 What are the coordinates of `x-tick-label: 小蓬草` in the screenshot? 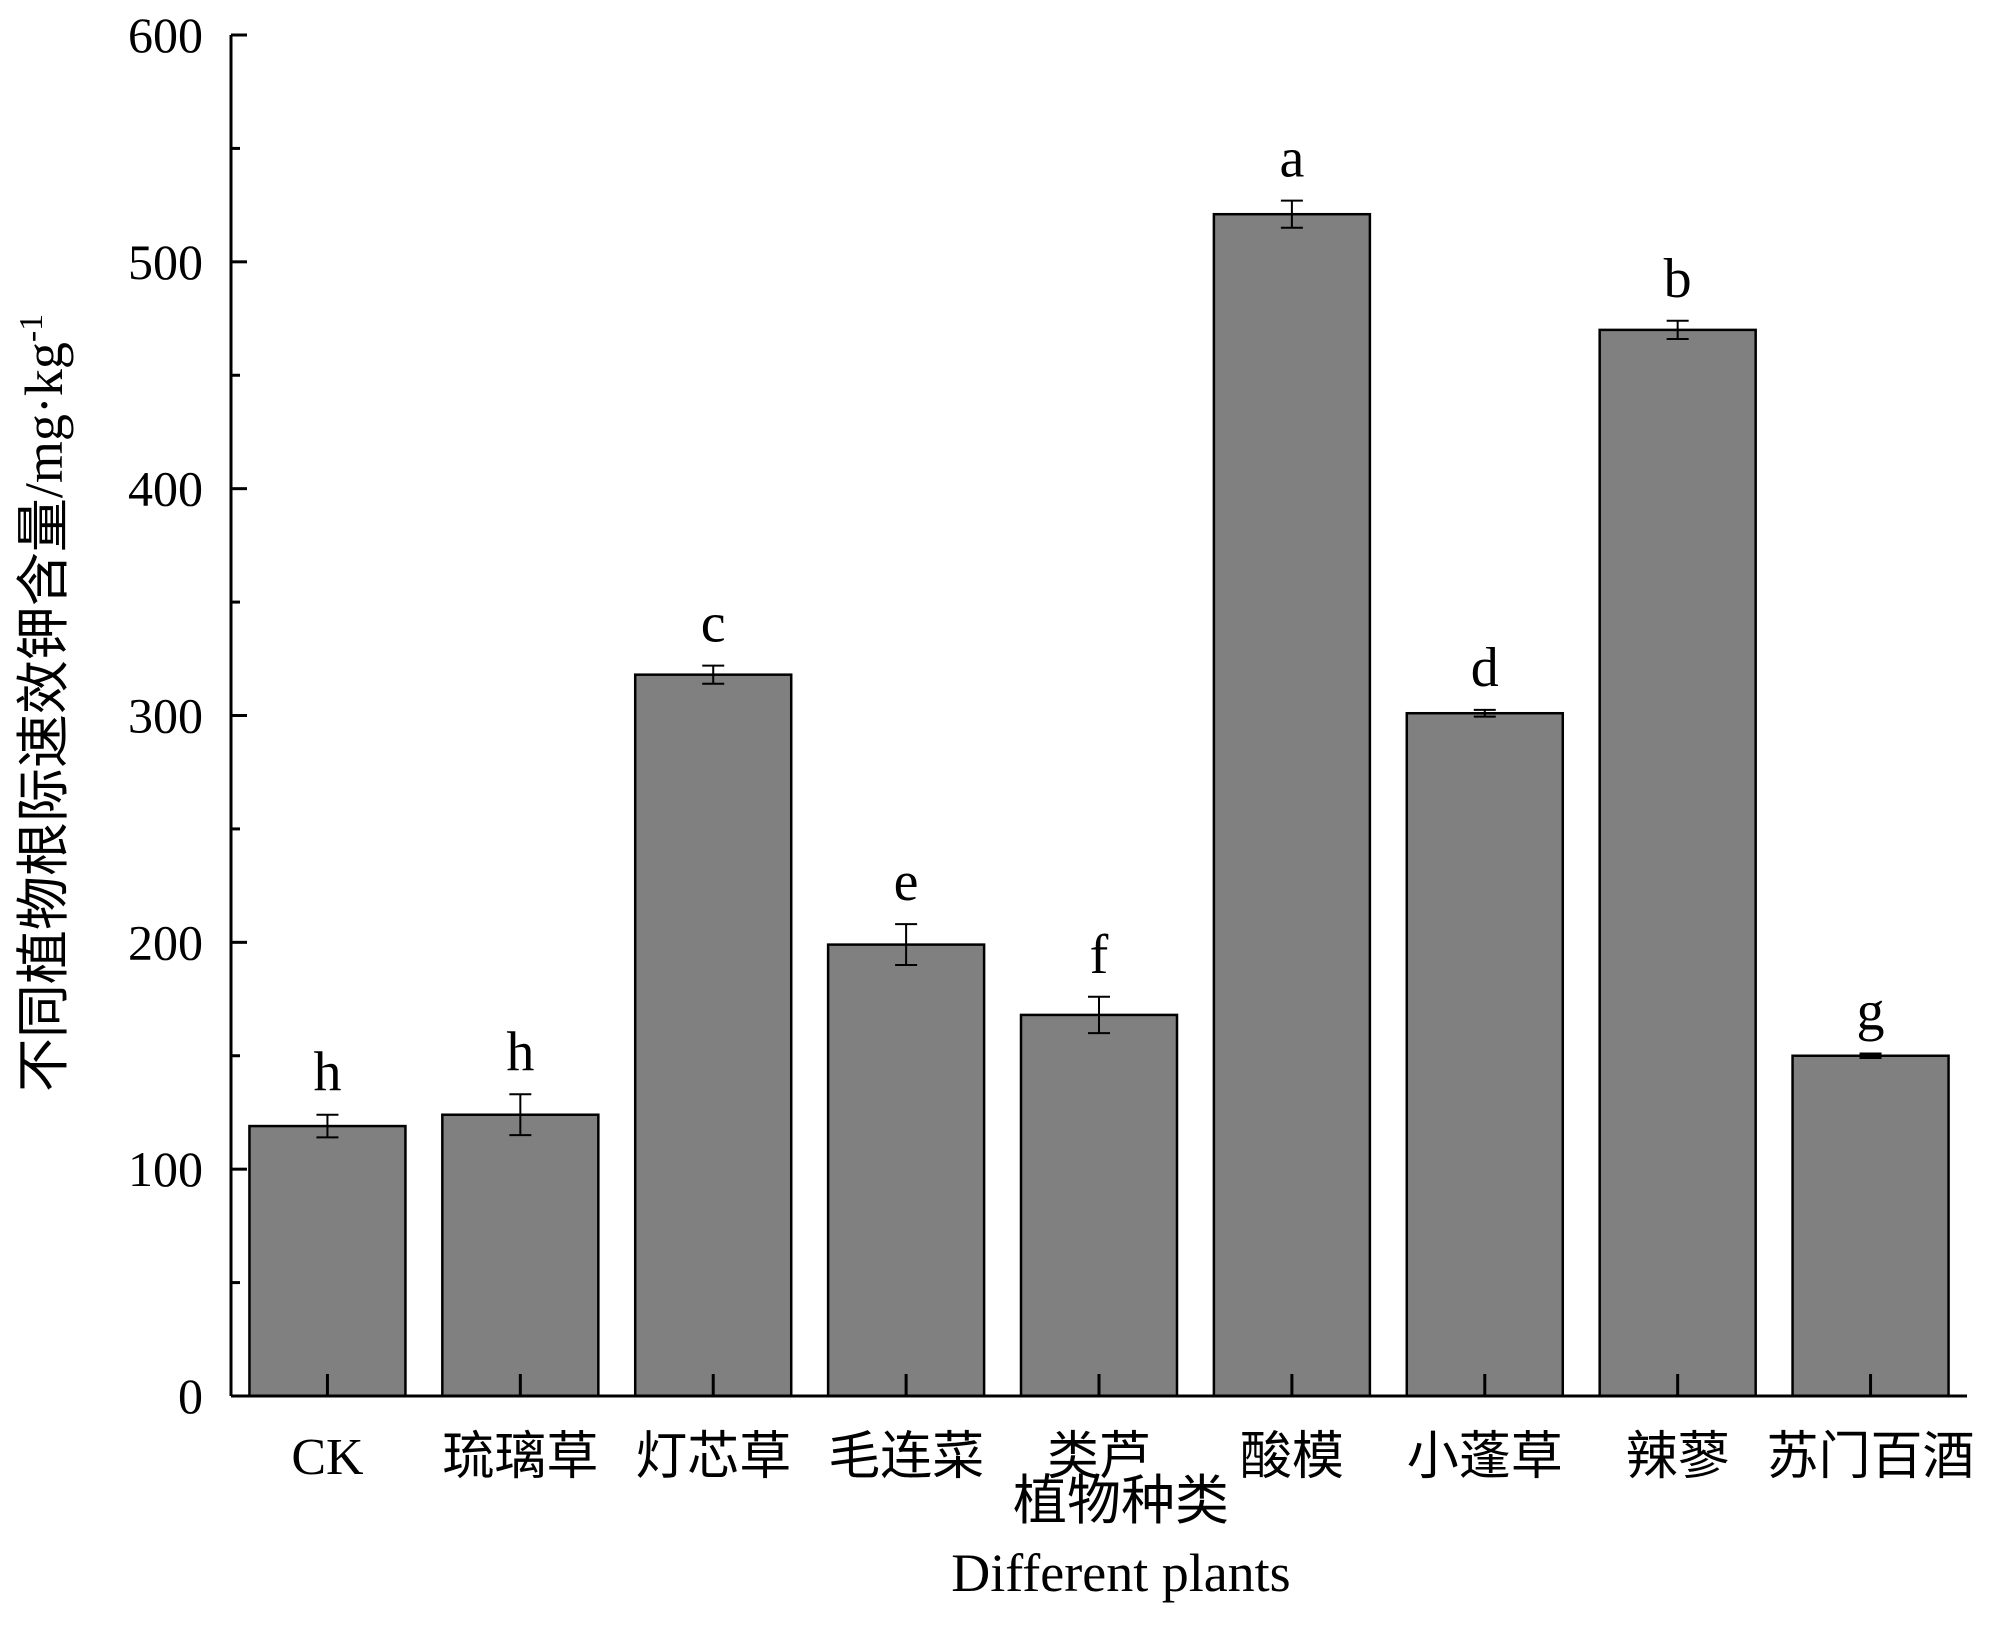 It's located at (1485, 1457).